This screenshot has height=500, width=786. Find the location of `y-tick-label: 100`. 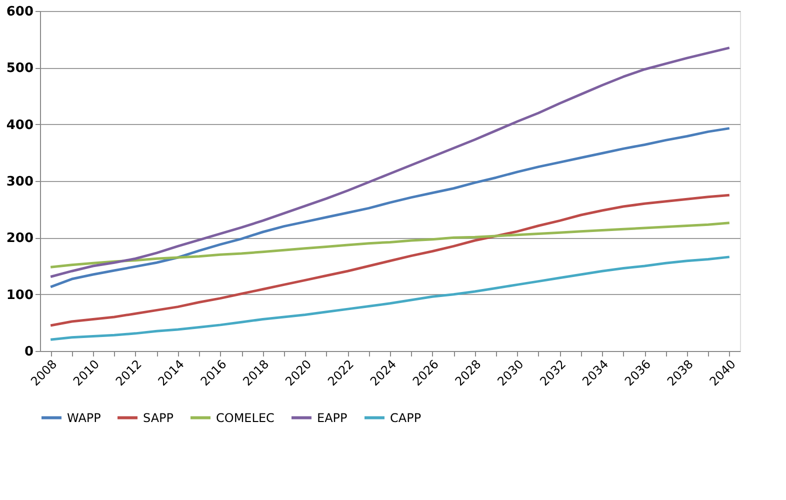

y-tick-label: 100 is located at coordinates (20, 295).